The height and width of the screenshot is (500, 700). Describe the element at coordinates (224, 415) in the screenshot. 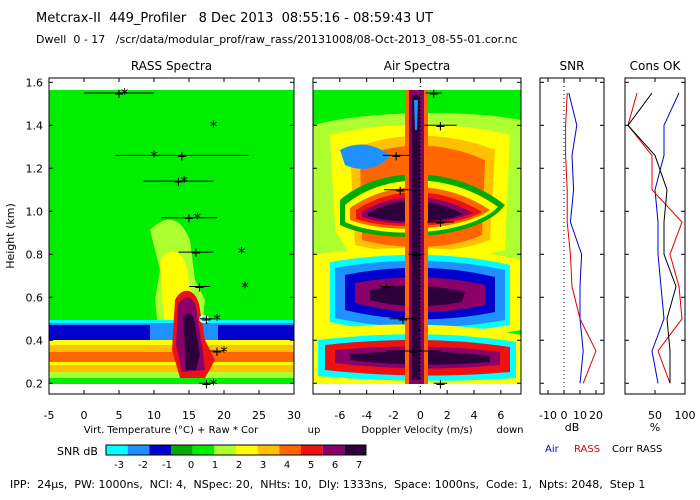

I see `rass-x-tick-label: 20` at that location.